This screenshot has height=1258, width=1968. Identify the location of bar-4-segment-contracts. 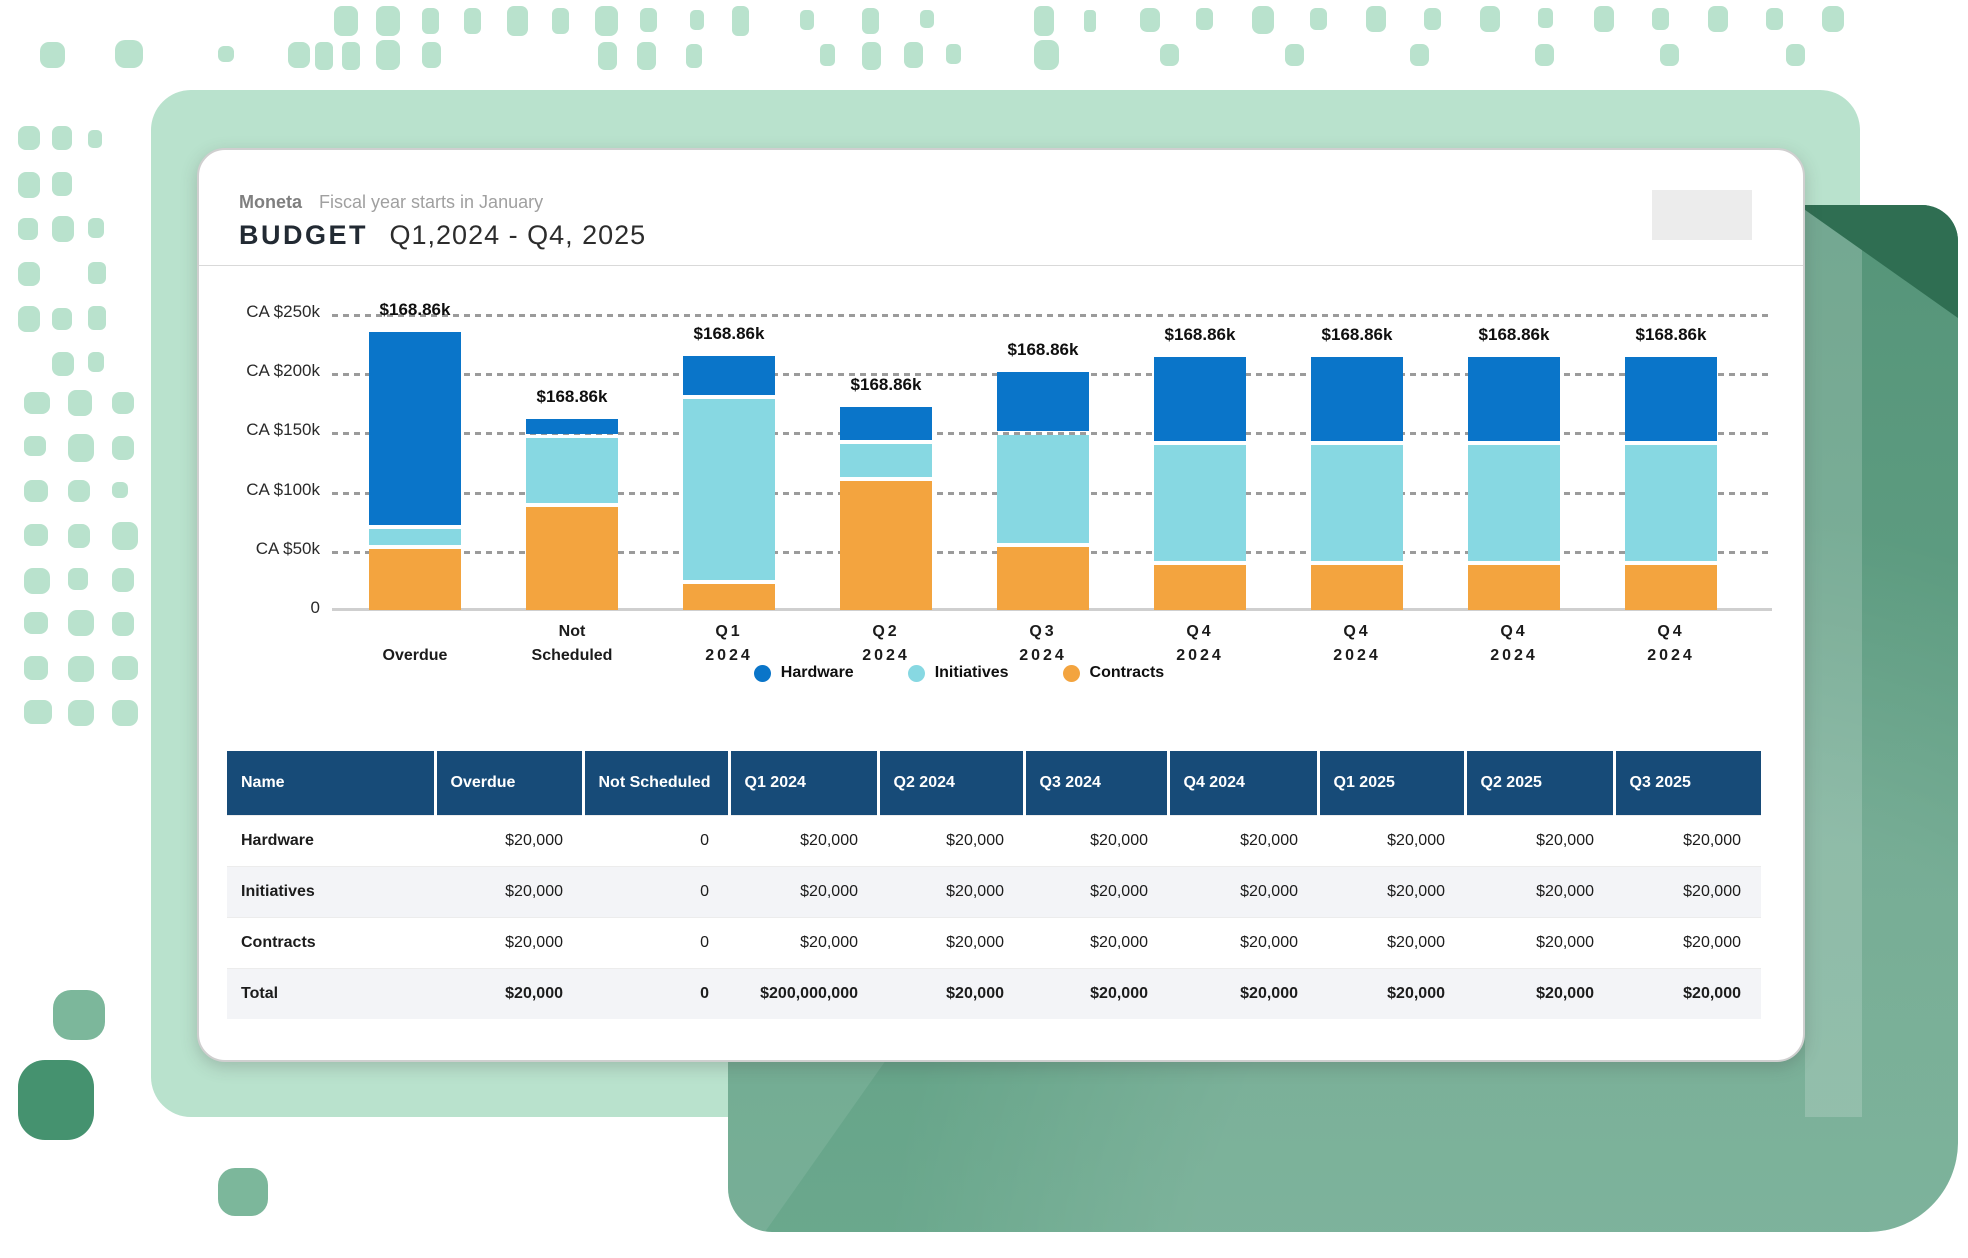
(1043, 578).